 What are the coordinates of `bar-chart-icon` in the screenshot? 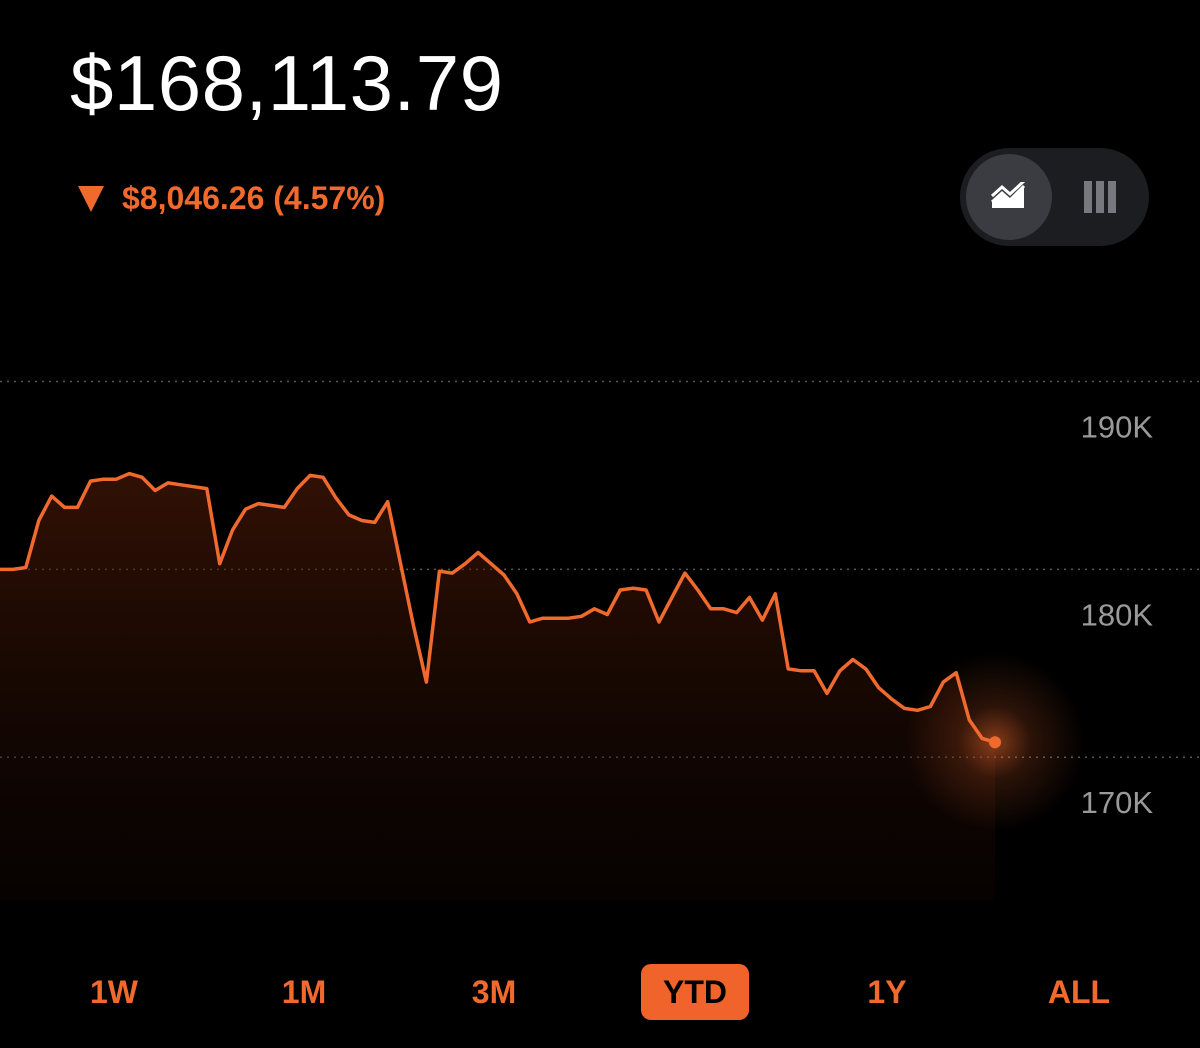 It's located at (1100, 197).